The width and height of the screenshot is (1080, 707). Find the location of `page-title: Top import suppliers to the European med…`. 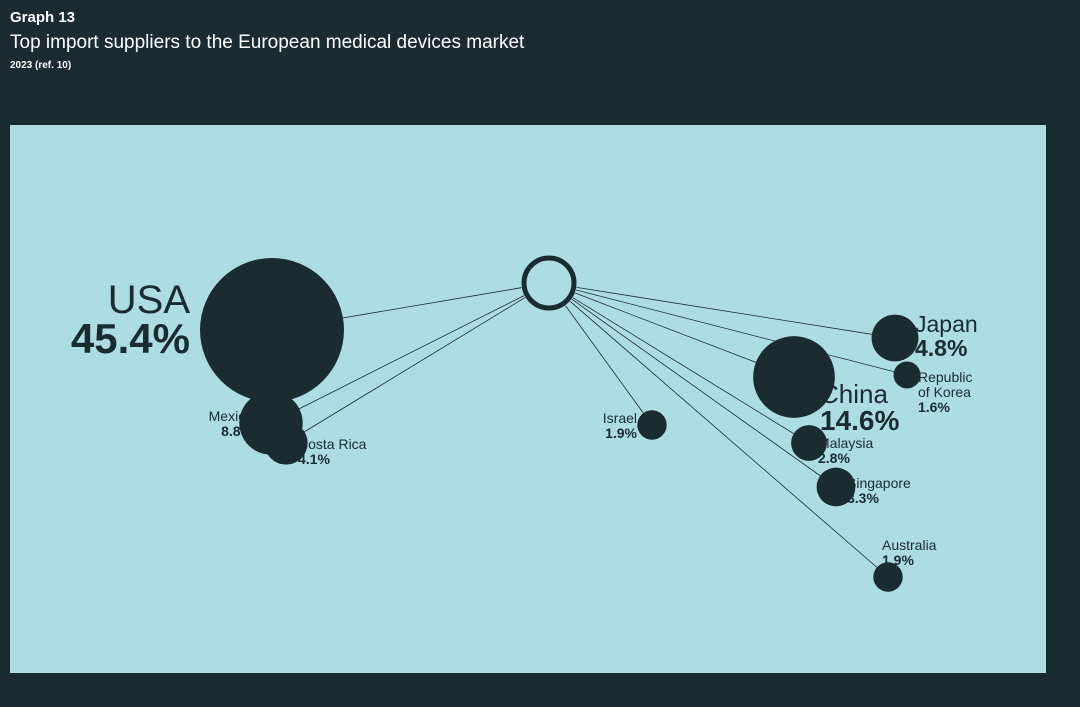

page-title: Top import suppliers to the European med… is located at coordinates (267, 42).